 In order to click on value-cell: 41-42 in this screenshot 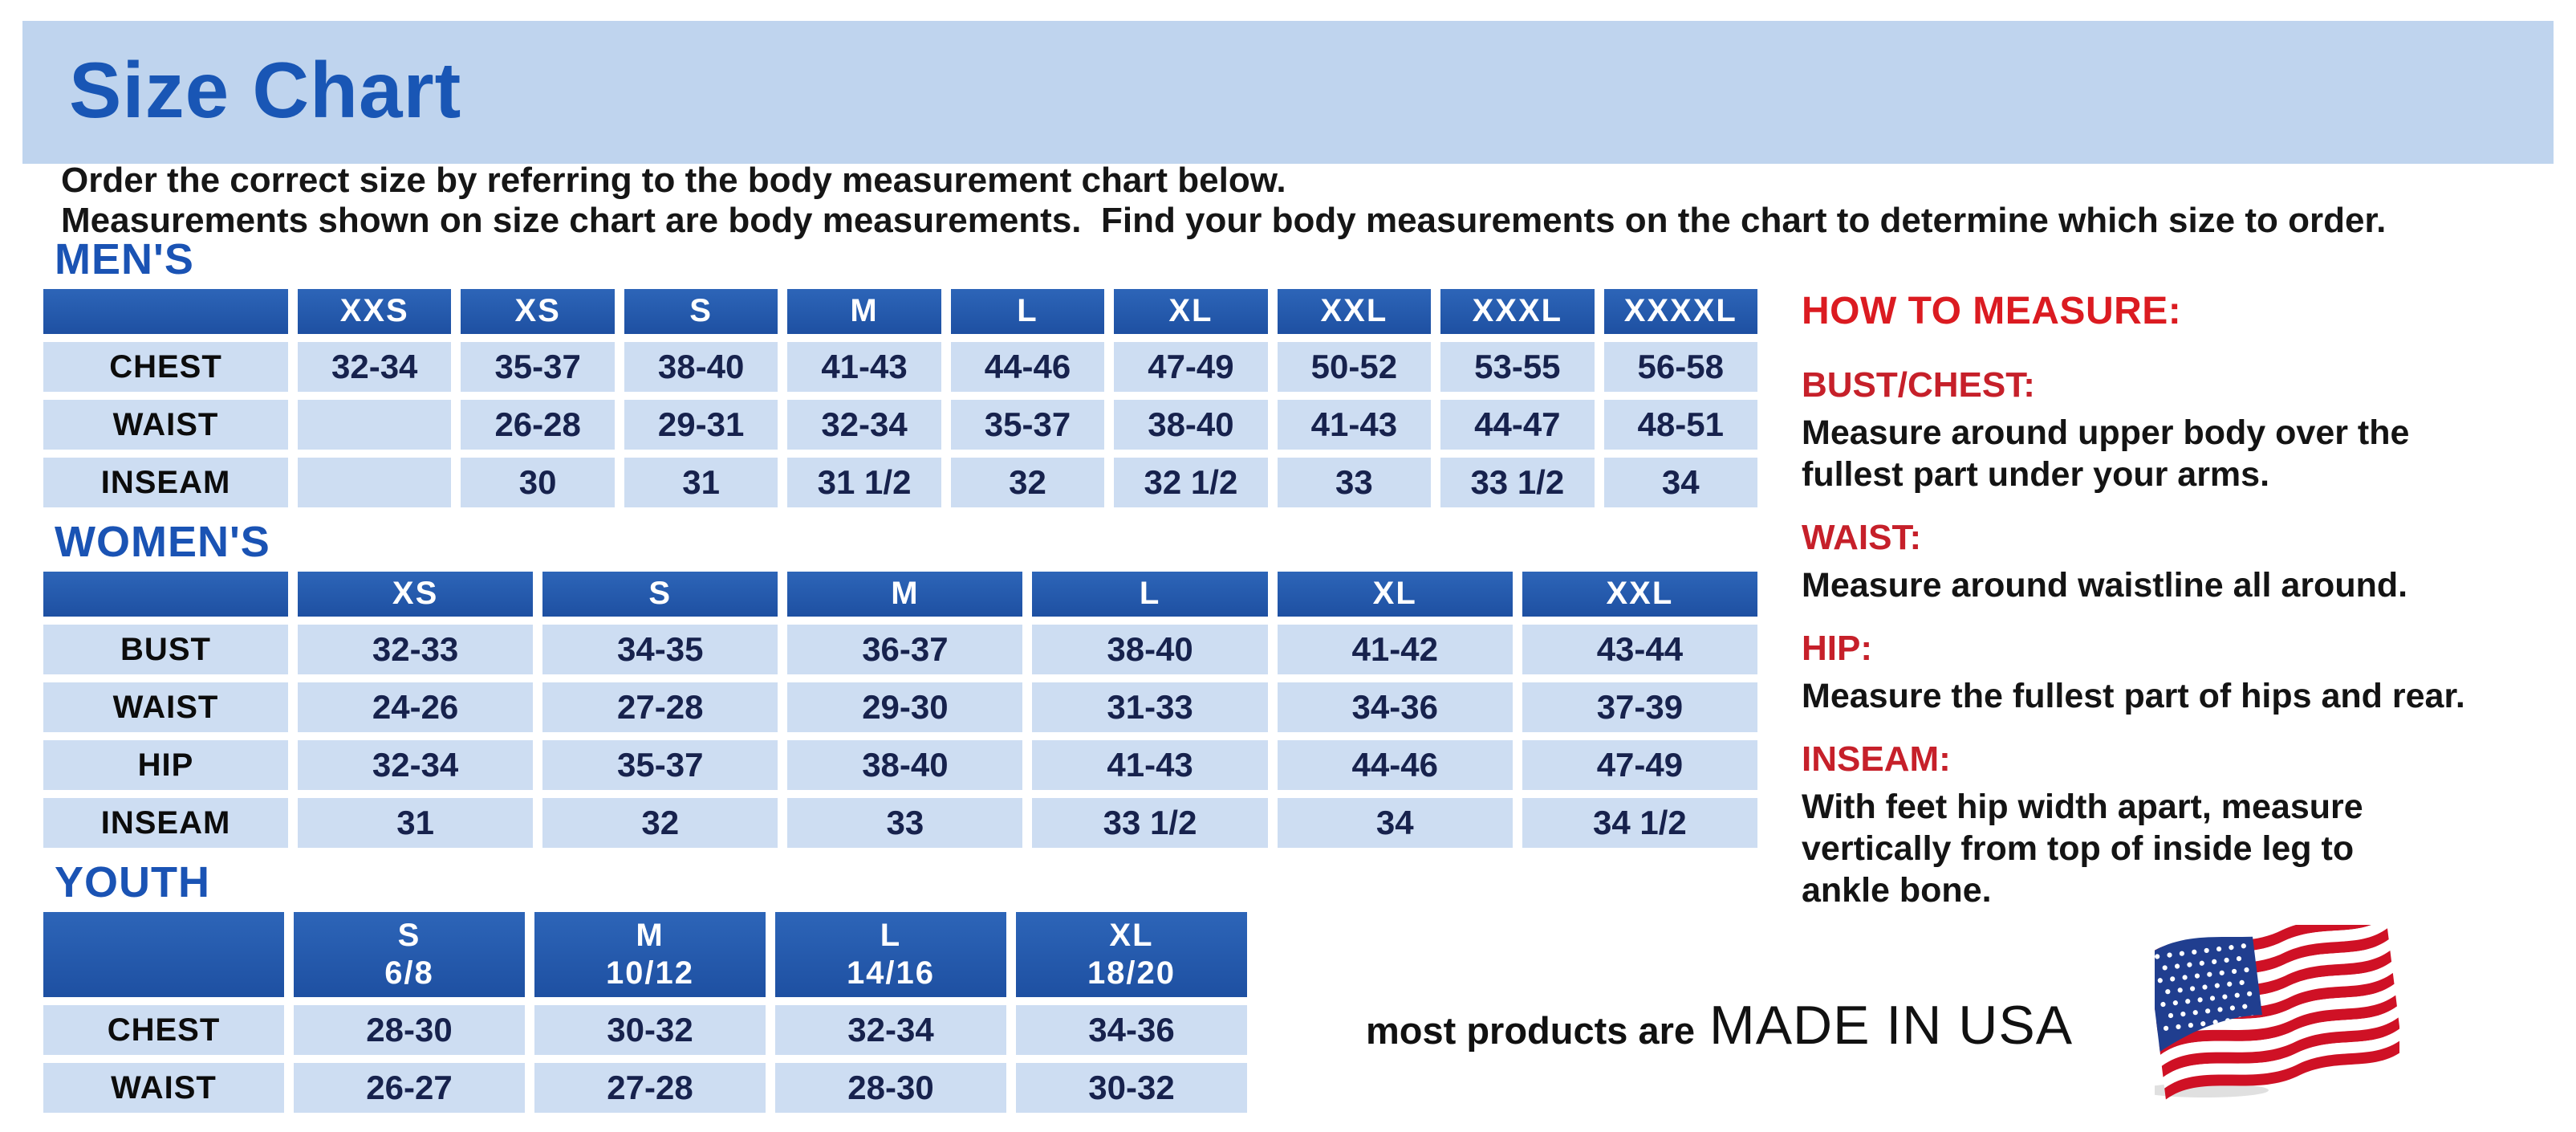, I will do `click(1395, 649)`.